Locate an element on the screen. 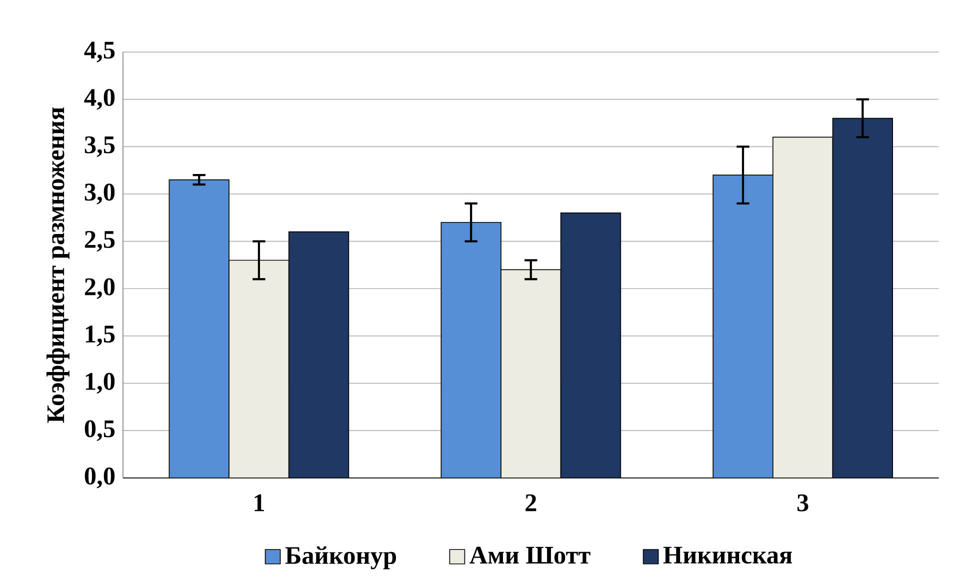  y-tick-label: 3,5 is located at coordinates (99, 147).